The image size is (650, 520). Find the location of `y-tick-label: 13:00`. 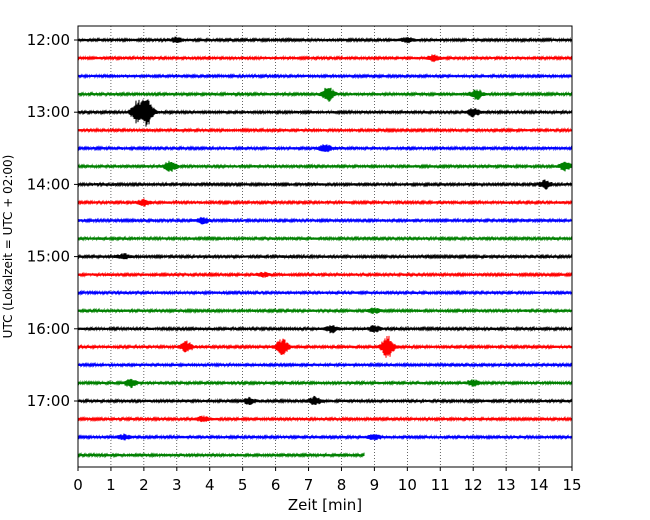

y-tick-label: 13:00 is located at coordinates (48, 112).